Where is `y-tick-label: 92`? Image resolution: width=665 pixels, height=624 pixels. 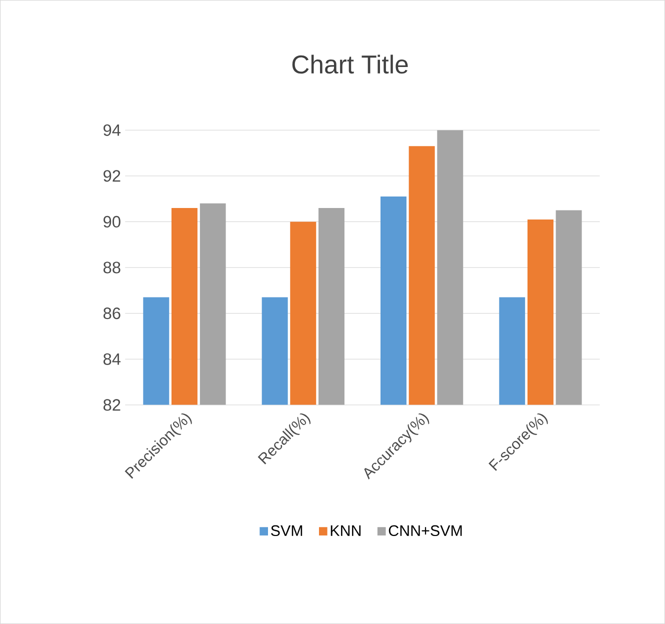
y-tick-label: 92 is located at coordinates (112, 176).